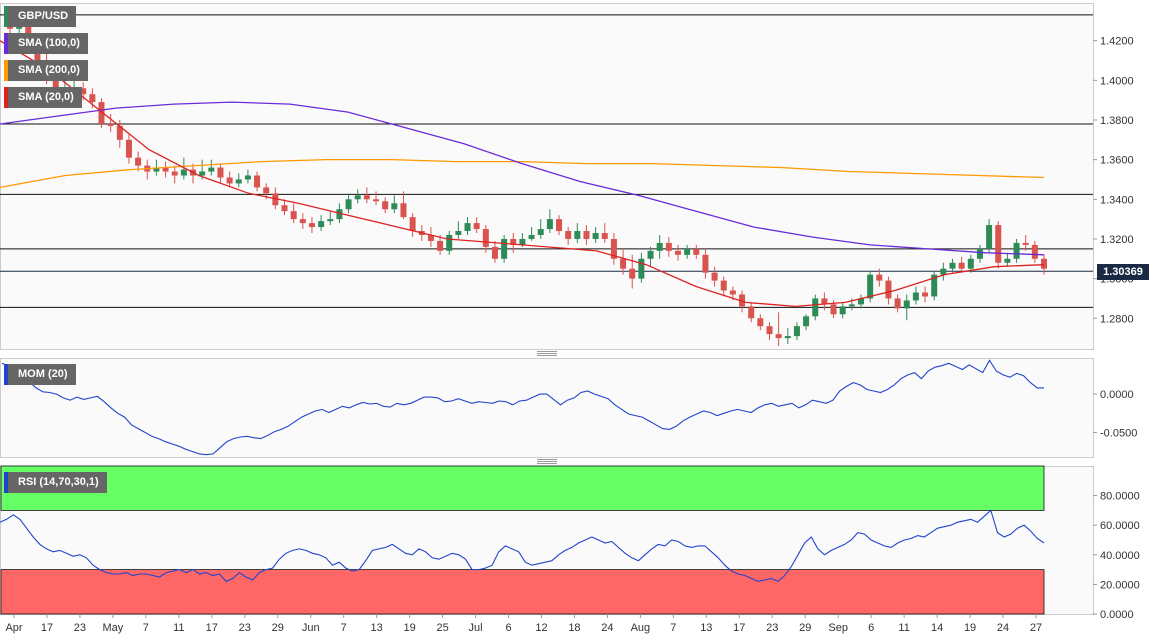 The height and width of the screenshot is (640, 1165). What do you see at coordinates (1120, 556) in the screenshot?
I see `rsi-y-tick-label: 40.0000` at bounding box center [1120, 556].